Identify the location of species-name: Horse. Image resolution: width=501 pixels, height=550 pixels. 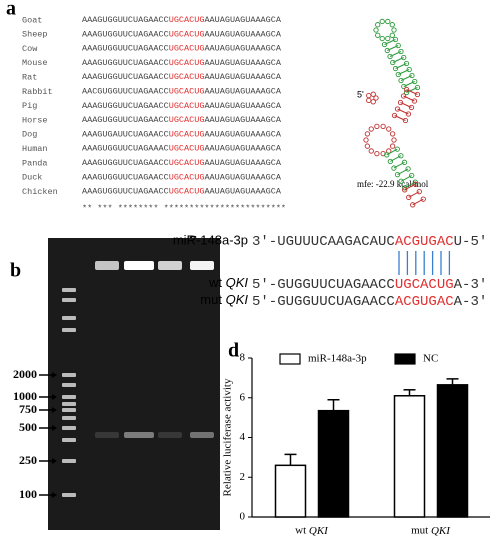
(35, 120).